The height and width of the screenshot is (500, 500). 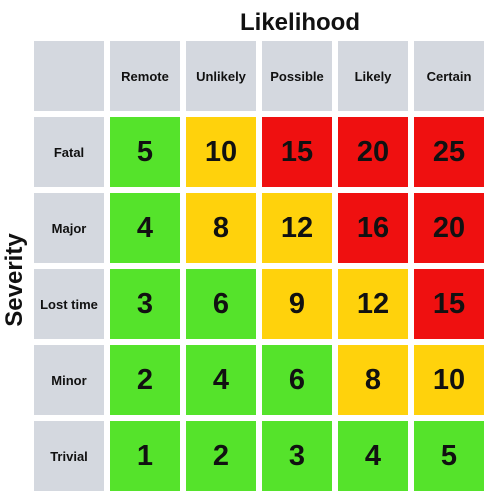 I want to click on risk-cell: 25, so click(x=449, y=152).